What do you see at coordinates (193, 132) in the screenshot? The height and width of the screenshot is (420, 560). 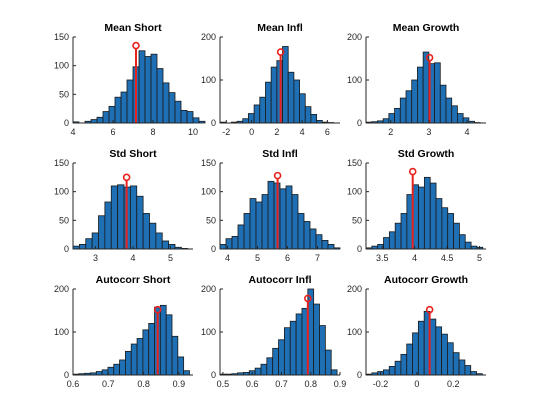 I see `x-tick-label: 10` at bounding box center [193, 132].